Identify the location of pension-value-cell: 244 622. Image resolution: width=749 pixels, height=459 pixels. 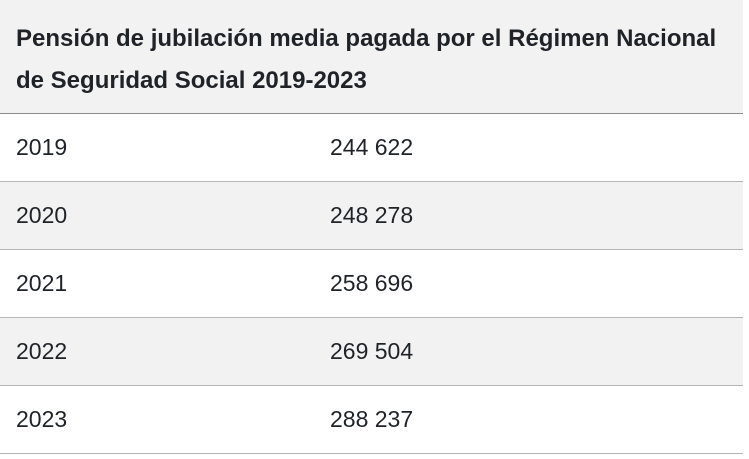
(372, 147).